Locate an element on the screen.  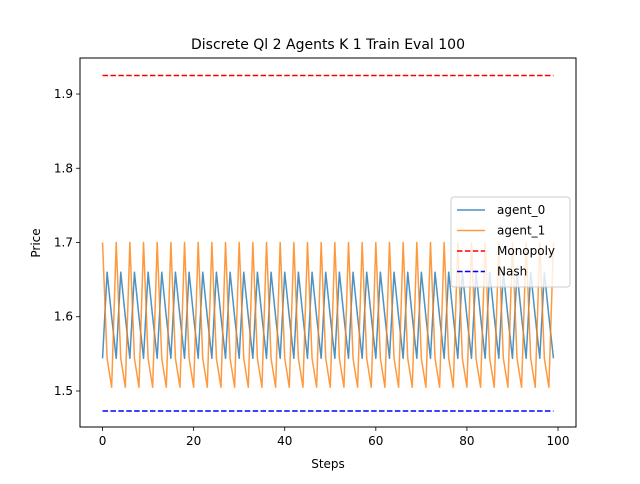
y-tick-label: 1.7 is located at coordinates (63, 243).